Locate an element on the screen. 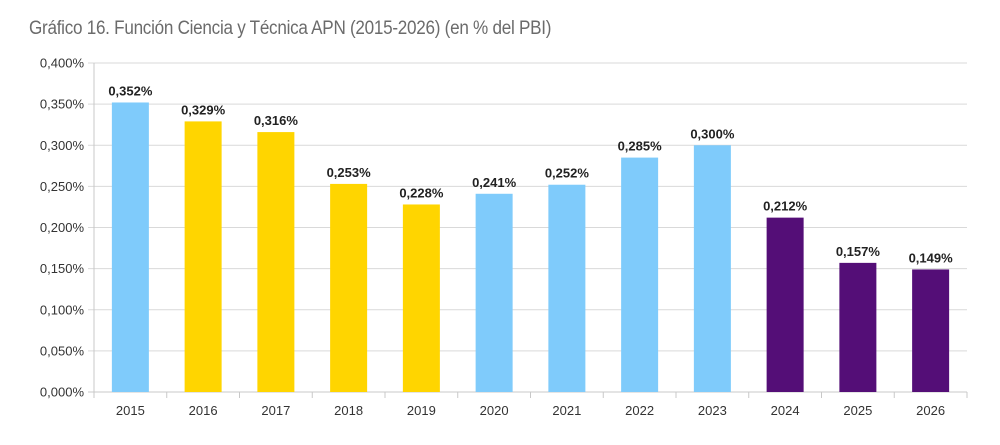 The image size is (1000, 445). y-tick-label: 0,200% is located at coordinates (62, 227).